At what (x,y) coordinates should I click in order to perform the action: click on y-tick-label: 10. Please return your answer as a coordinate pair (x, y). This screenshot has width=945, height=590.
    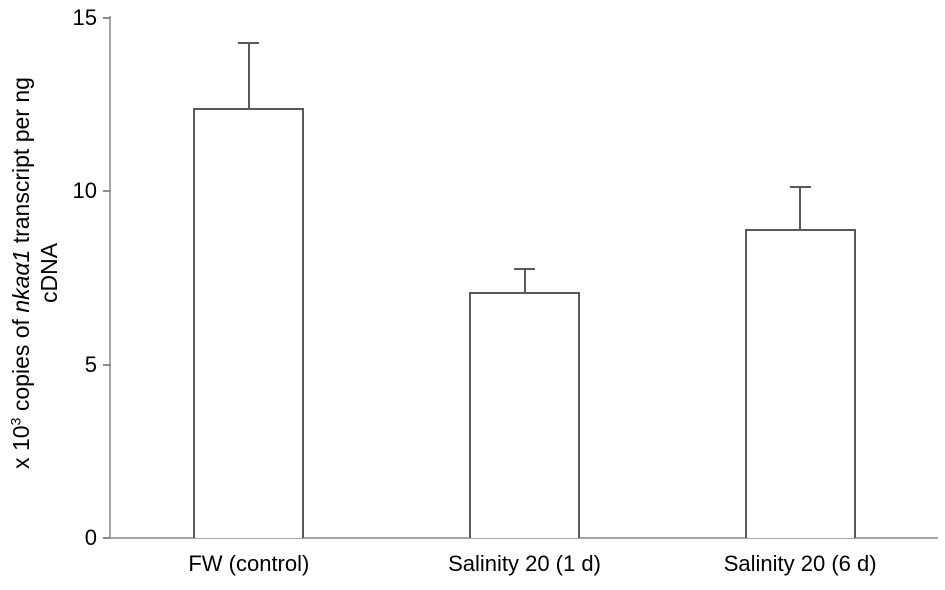
    Looking at the image, I should click on (84, 191).